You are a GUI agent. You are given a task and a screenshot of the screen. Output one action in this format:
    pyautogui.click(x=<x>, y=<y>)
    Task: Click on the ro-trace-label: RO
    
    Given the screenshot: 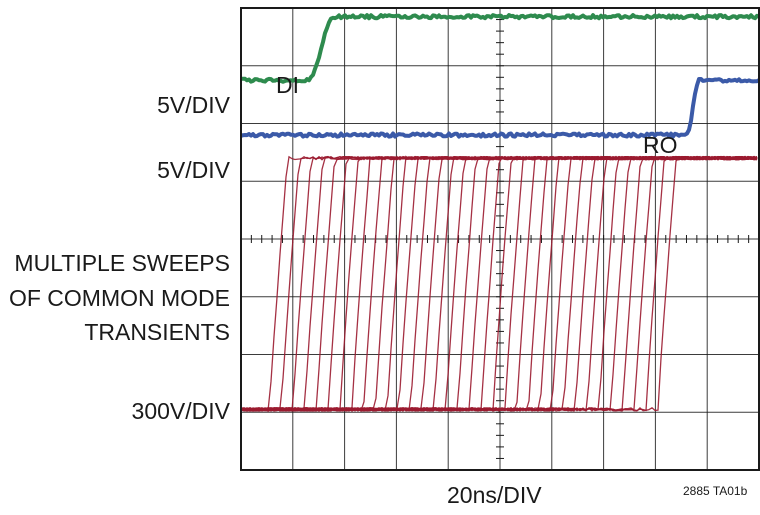 What is the action you would take?
    pyautogui.click(x=660, y=145)
    